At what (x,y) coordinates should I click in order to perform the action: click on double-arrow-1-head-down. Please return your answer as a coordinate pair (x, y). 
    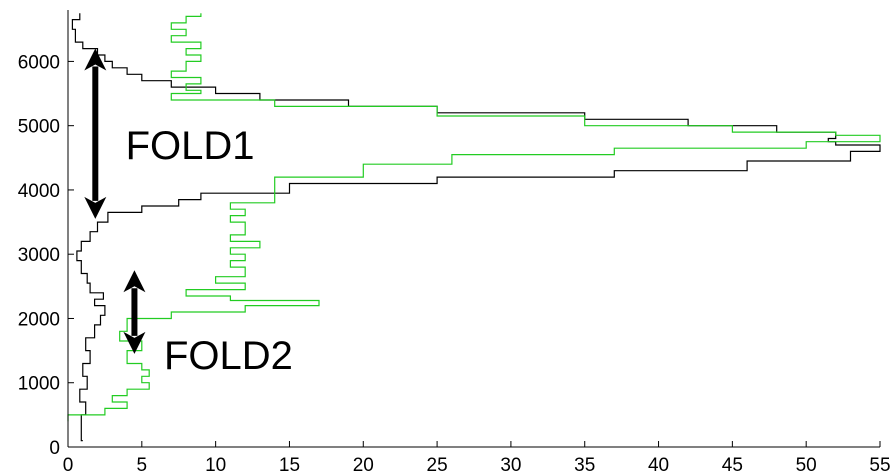
    Looking at the image, I should click on (95, 207).